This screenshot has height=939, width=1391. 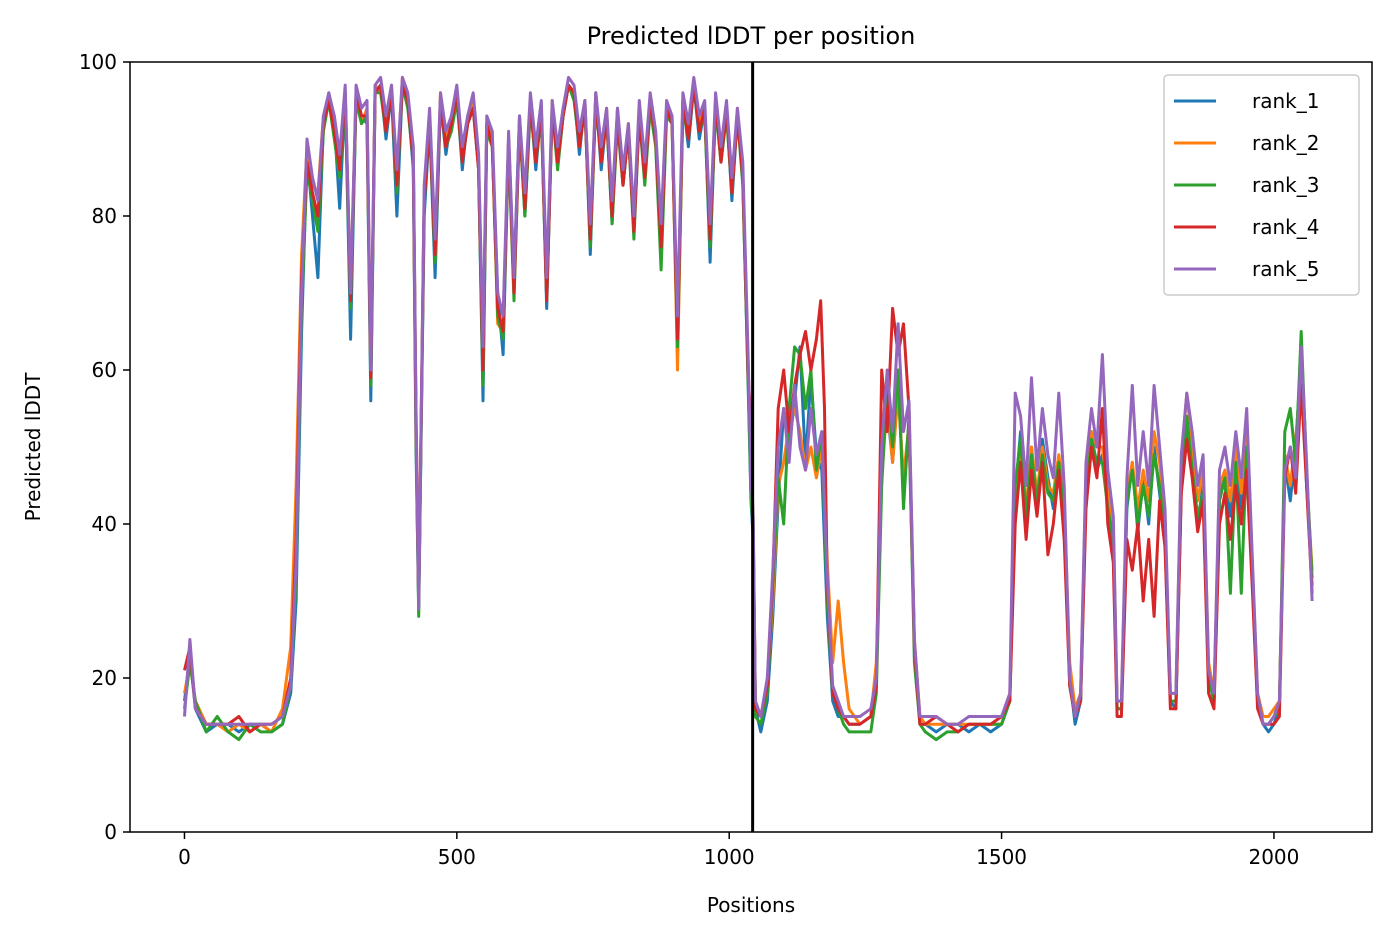 What do you see at coordinates (1285, 185) in the screenshot?
I see `legend-label-rank_3: rank_3` at bounding box center [1285, 185].